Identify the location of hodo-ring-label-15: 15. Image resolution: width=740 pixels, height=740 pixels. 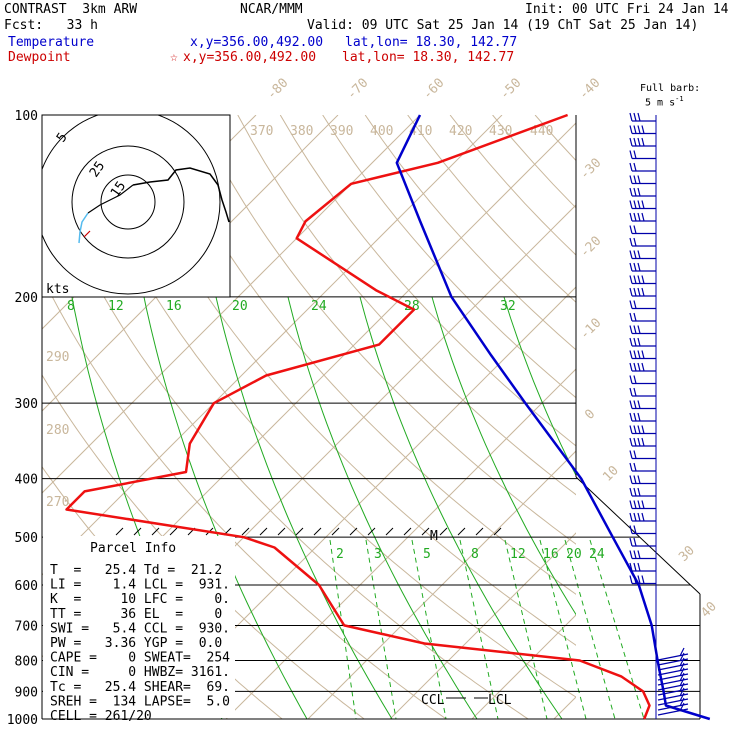
(118, 189).